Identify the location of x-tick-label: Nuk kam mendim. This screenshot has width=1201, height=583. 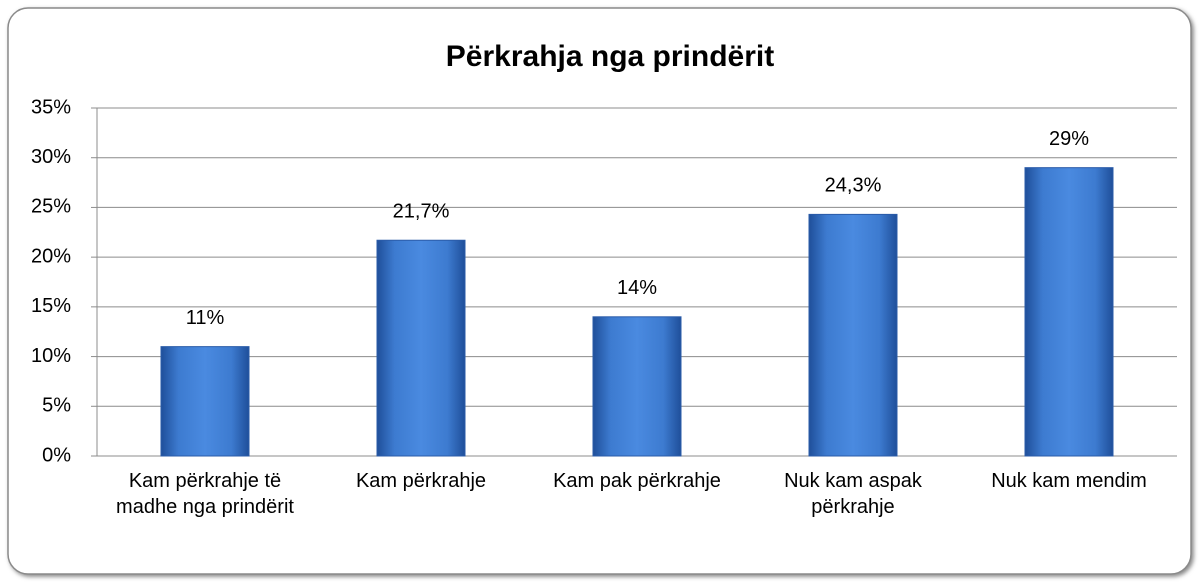
(1069, 481).